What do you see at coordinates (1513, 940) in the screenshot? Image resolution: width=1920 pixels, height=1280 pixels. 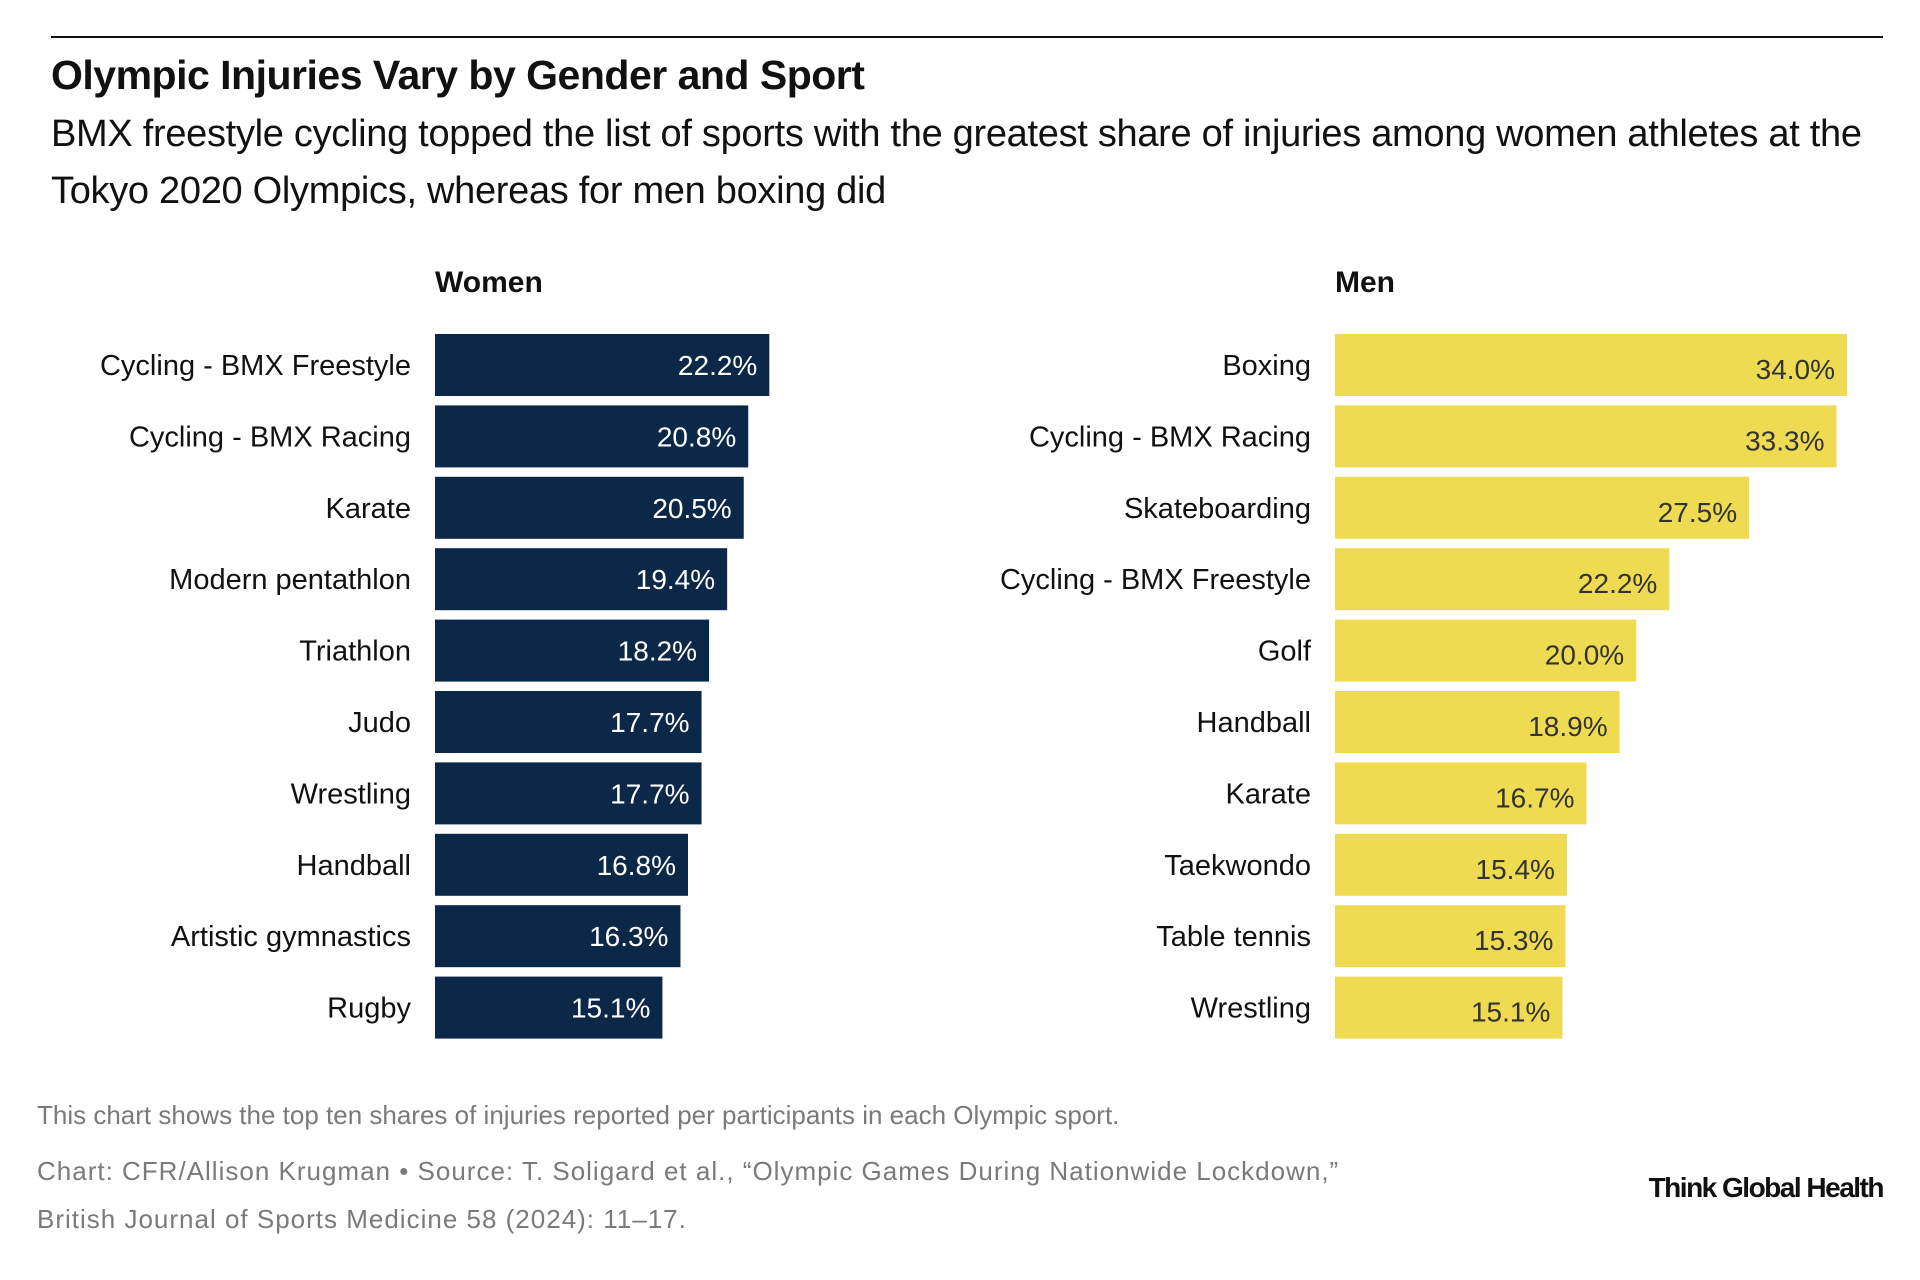 I see `men-value-label: 15.3%` at bounding box center [1513, 940].